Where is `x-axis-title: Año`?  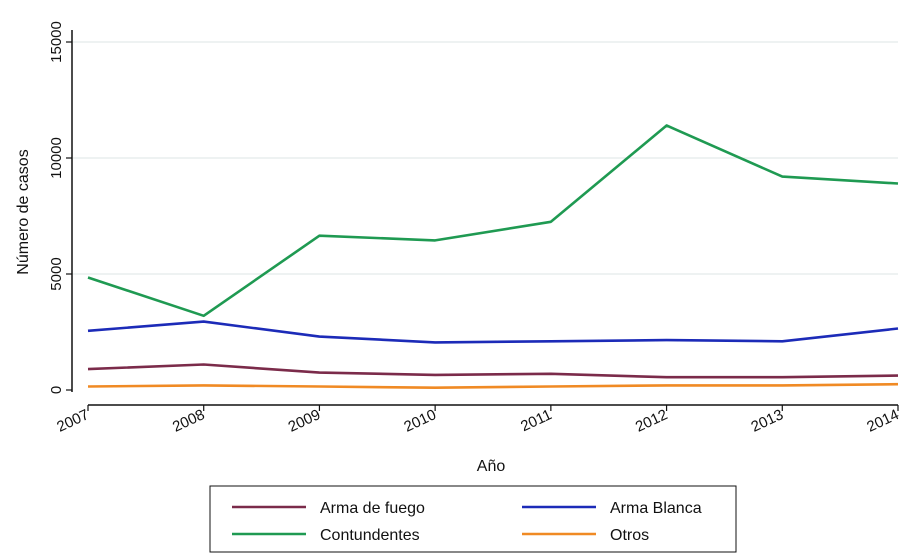
x-axis-title: Año is located at coordinates (491, 466).